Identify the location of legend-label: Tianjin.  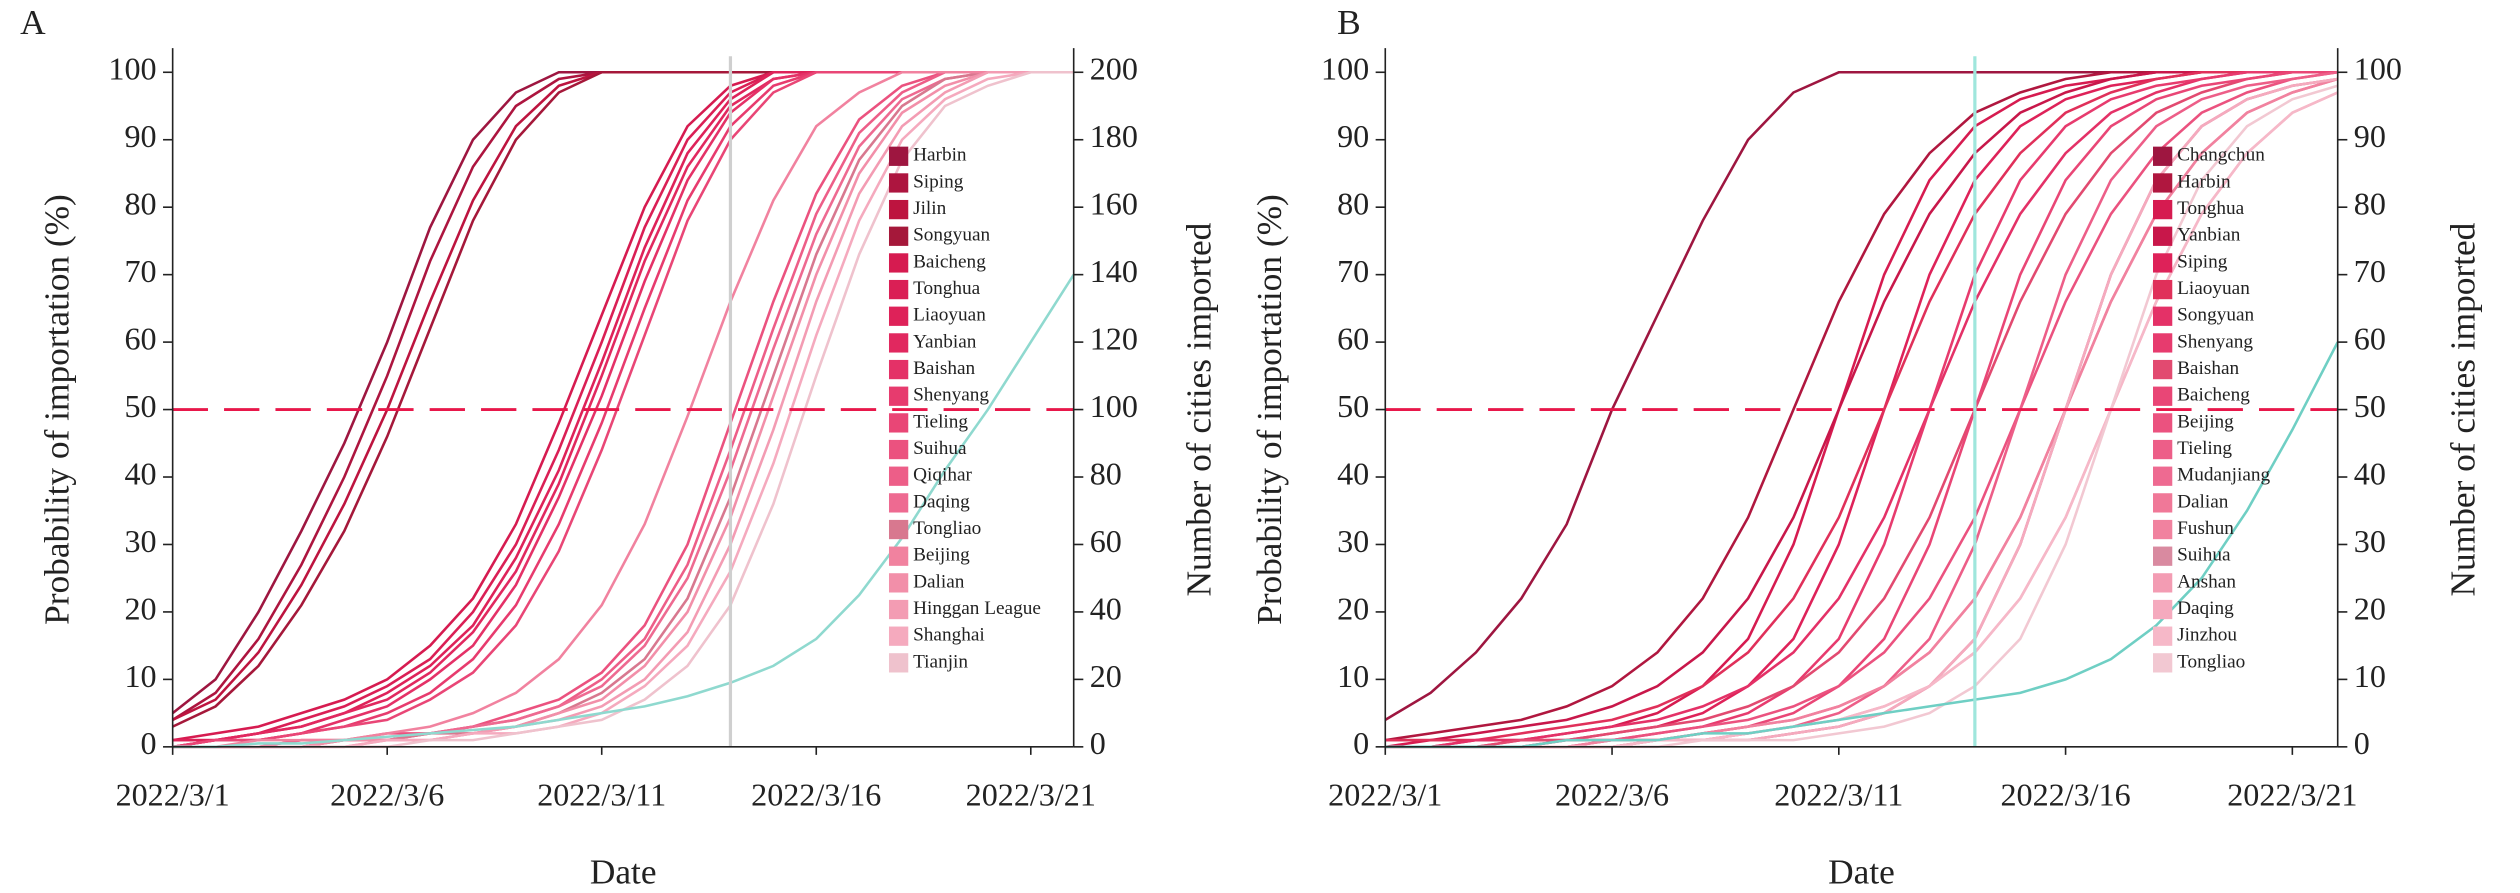
(940, 661).